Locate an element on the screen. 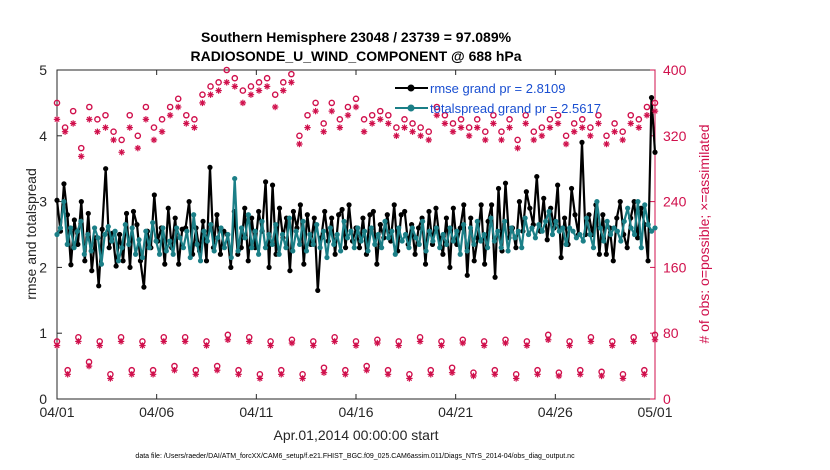  y-right-label: # of obs: o=possible; ×=assimilated is located at coordinates (704, 233).